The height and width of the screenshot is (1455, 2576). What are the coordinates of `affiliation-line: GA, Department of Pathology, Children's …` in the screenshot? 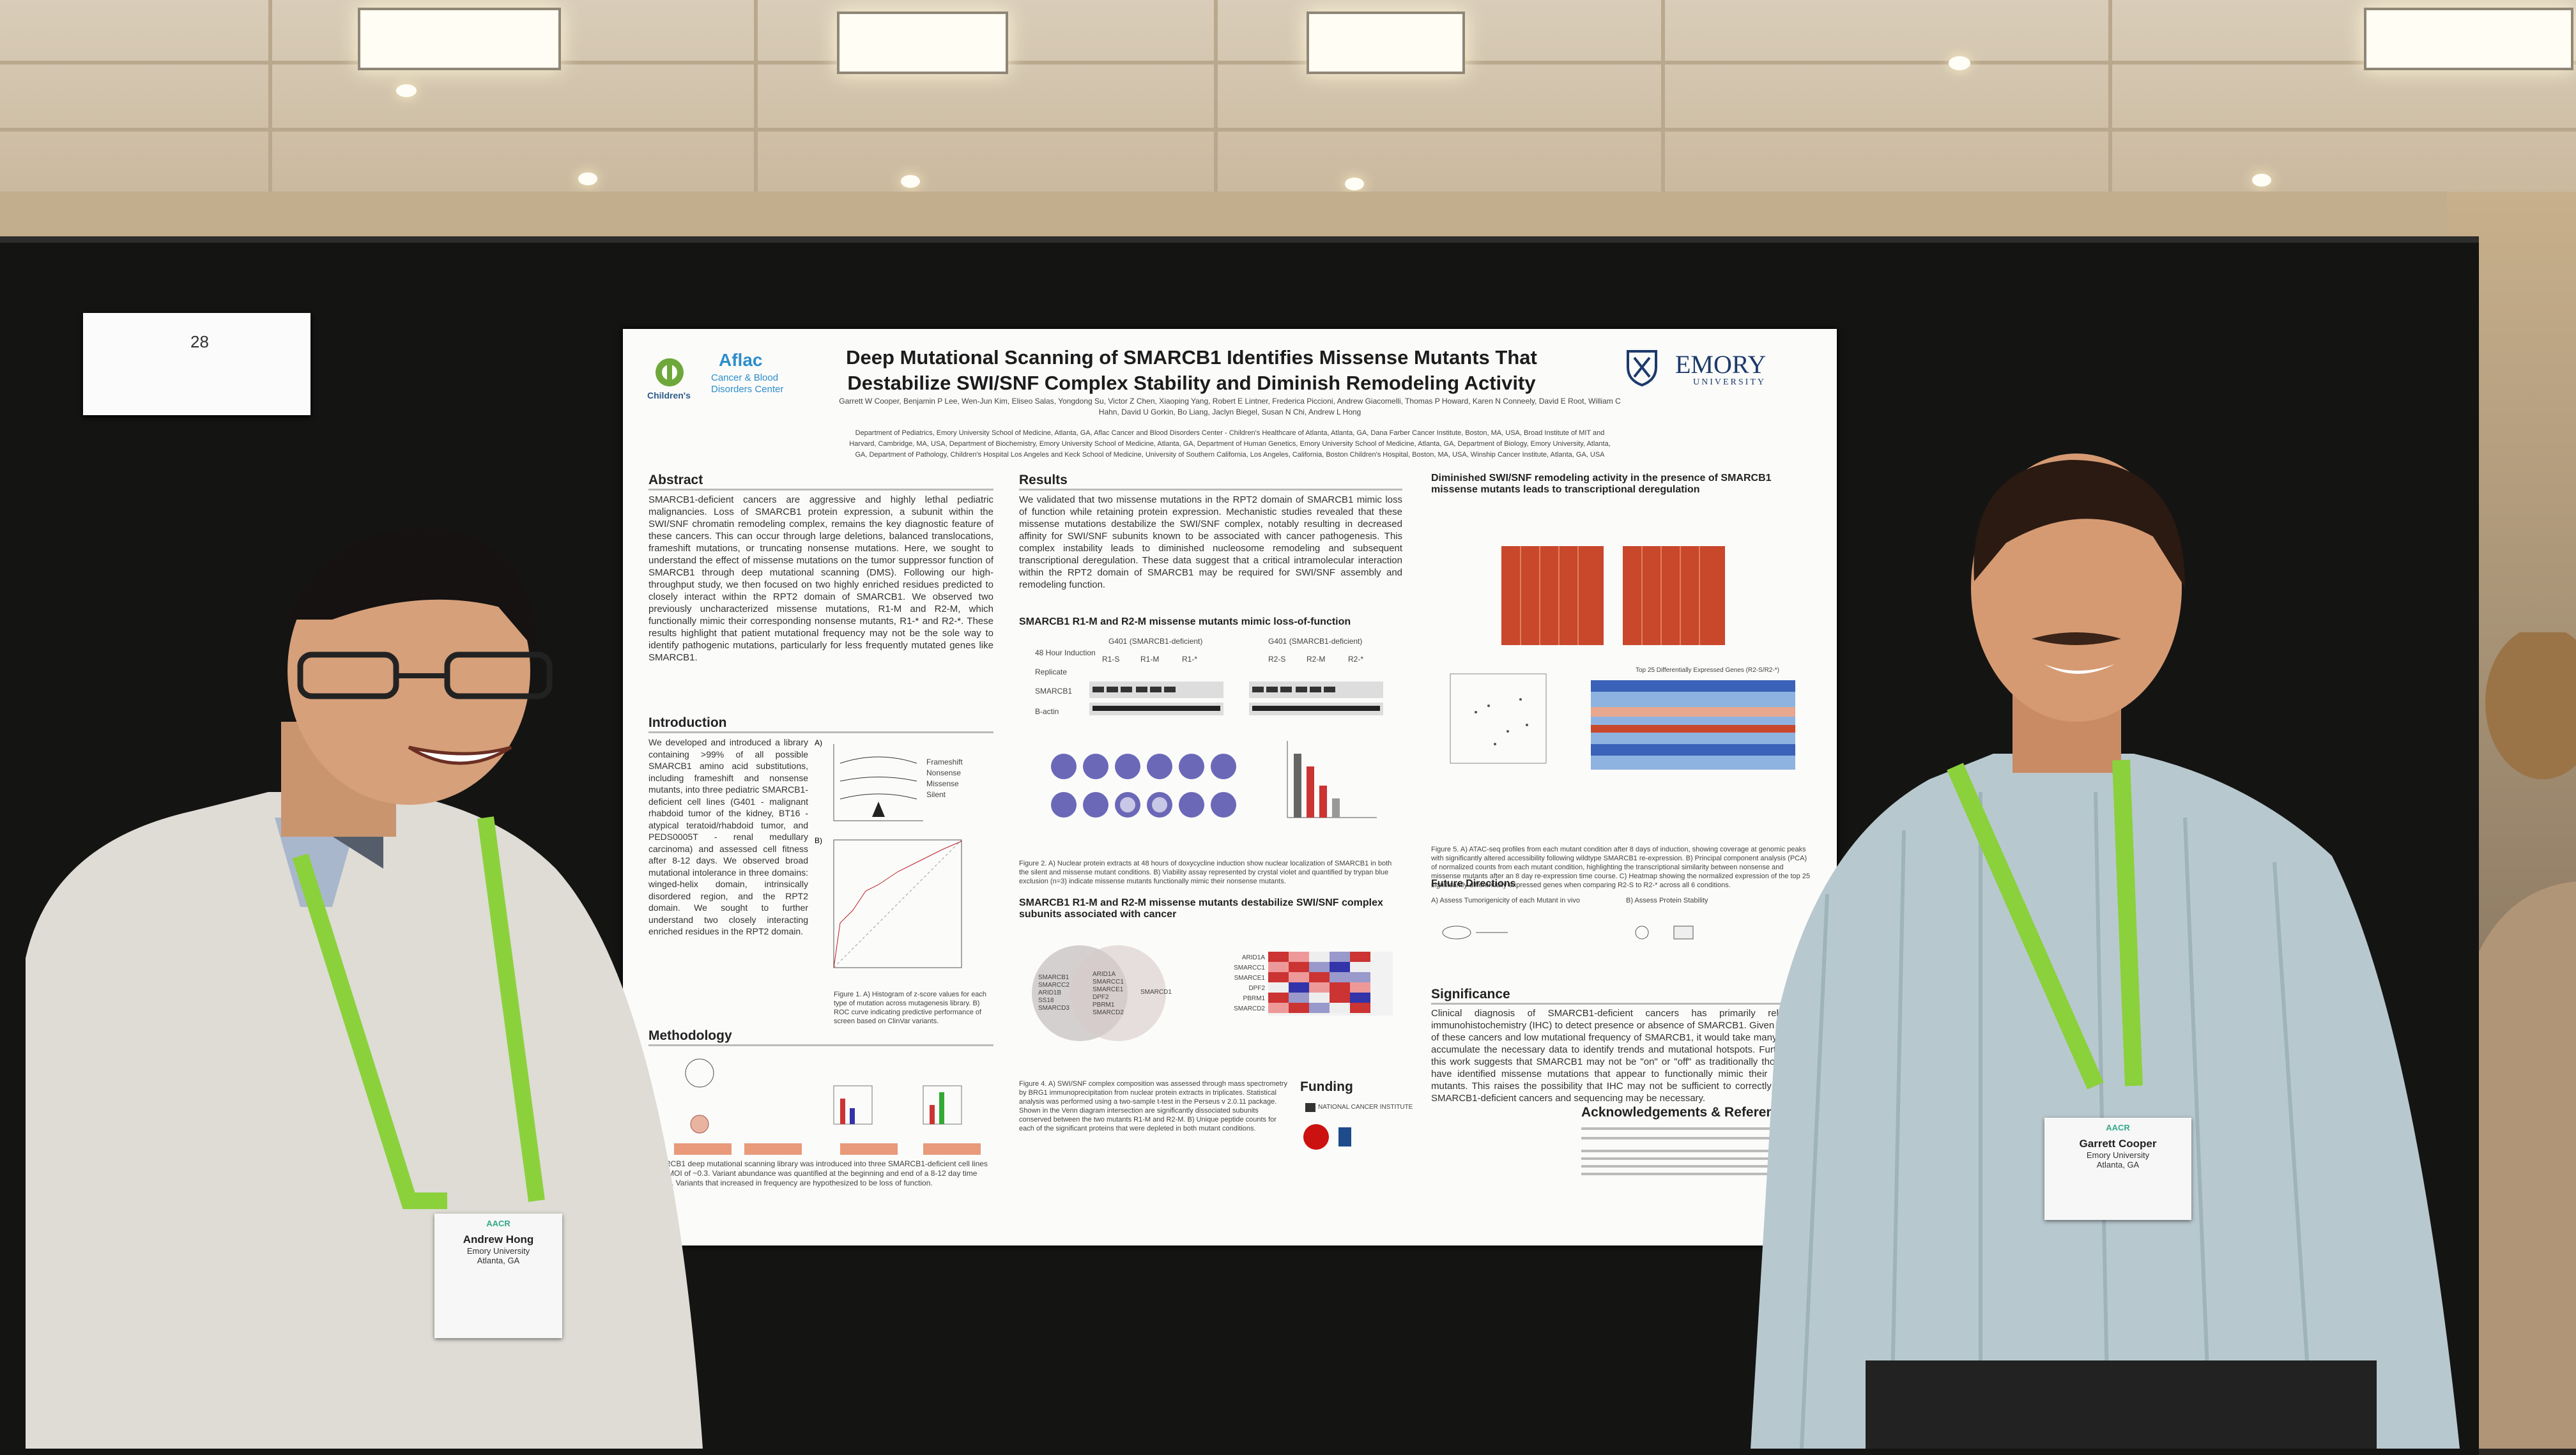 It's located at (1230, 455).